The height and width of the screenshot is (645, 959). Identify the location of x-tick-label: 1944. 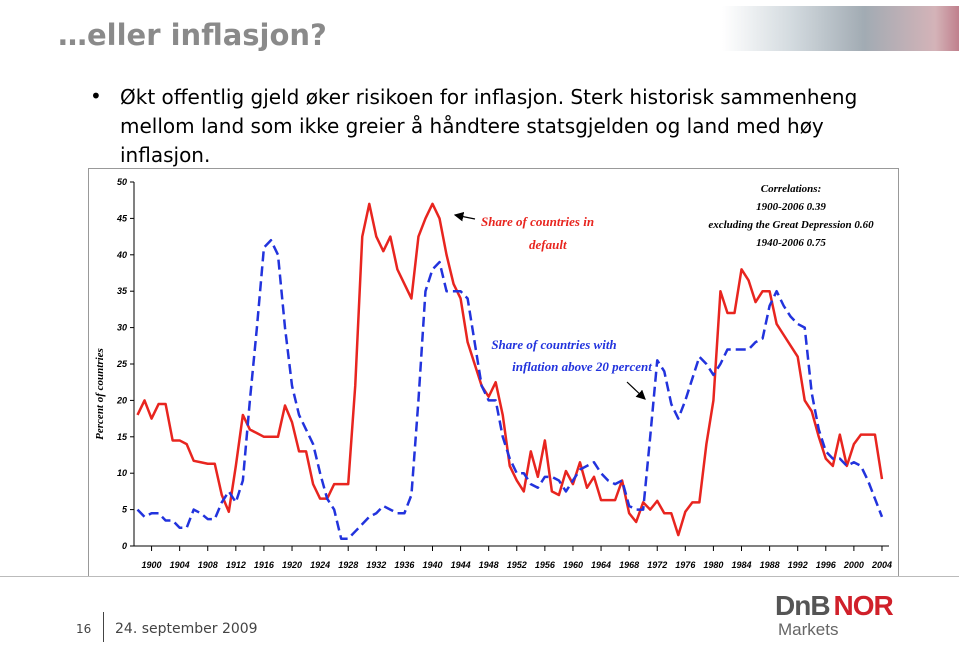
(461, 565).